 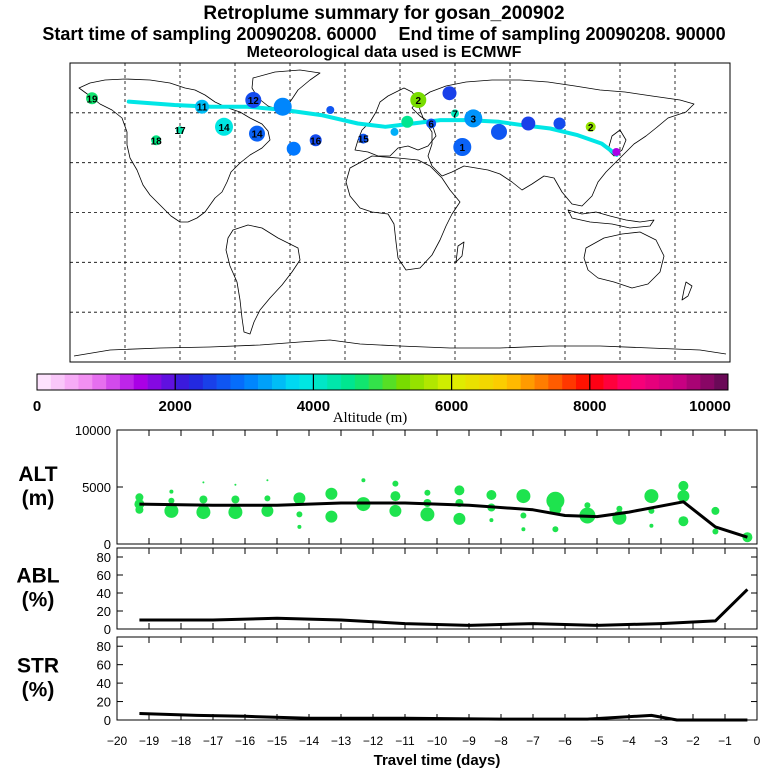 What do you see at coordinates (451, 406) in the screenshot?
I see `colorbar-tick-6000: 6000` at bounding box center [451, 406].